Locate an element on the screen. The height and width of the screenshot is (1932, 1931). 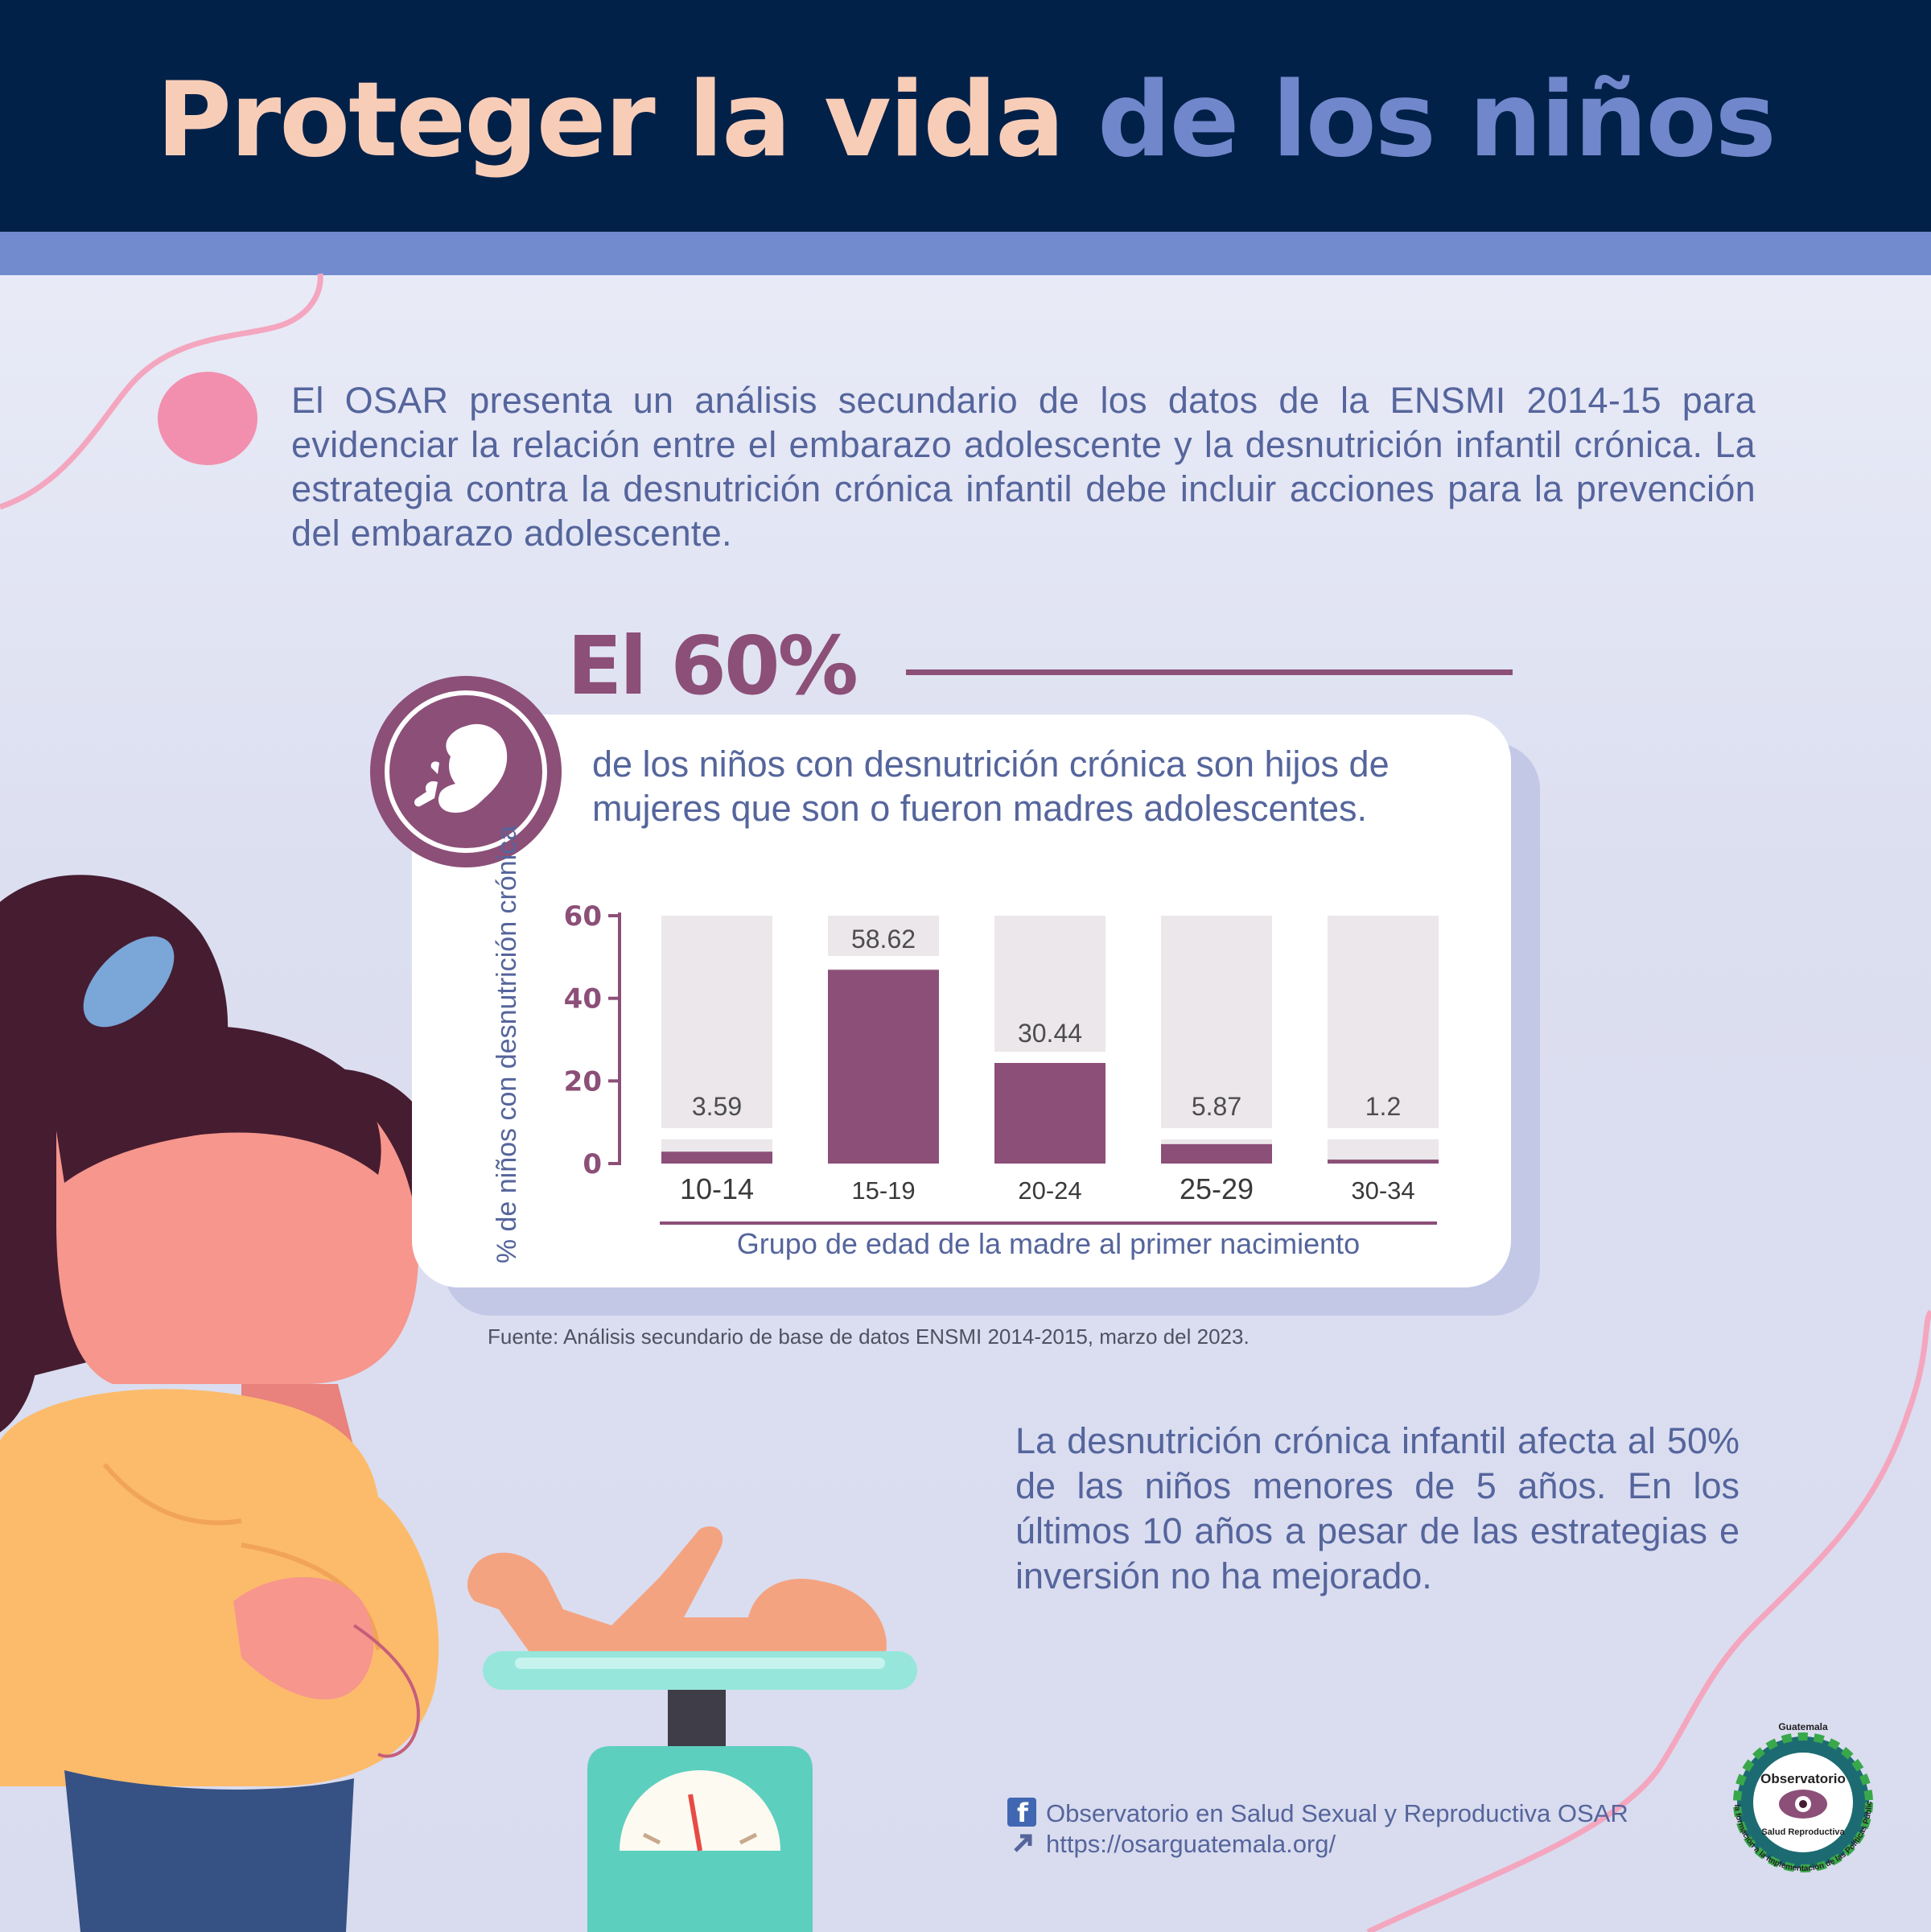
logo-center-text: Observatorio is located at coordinates (1803, 1778).